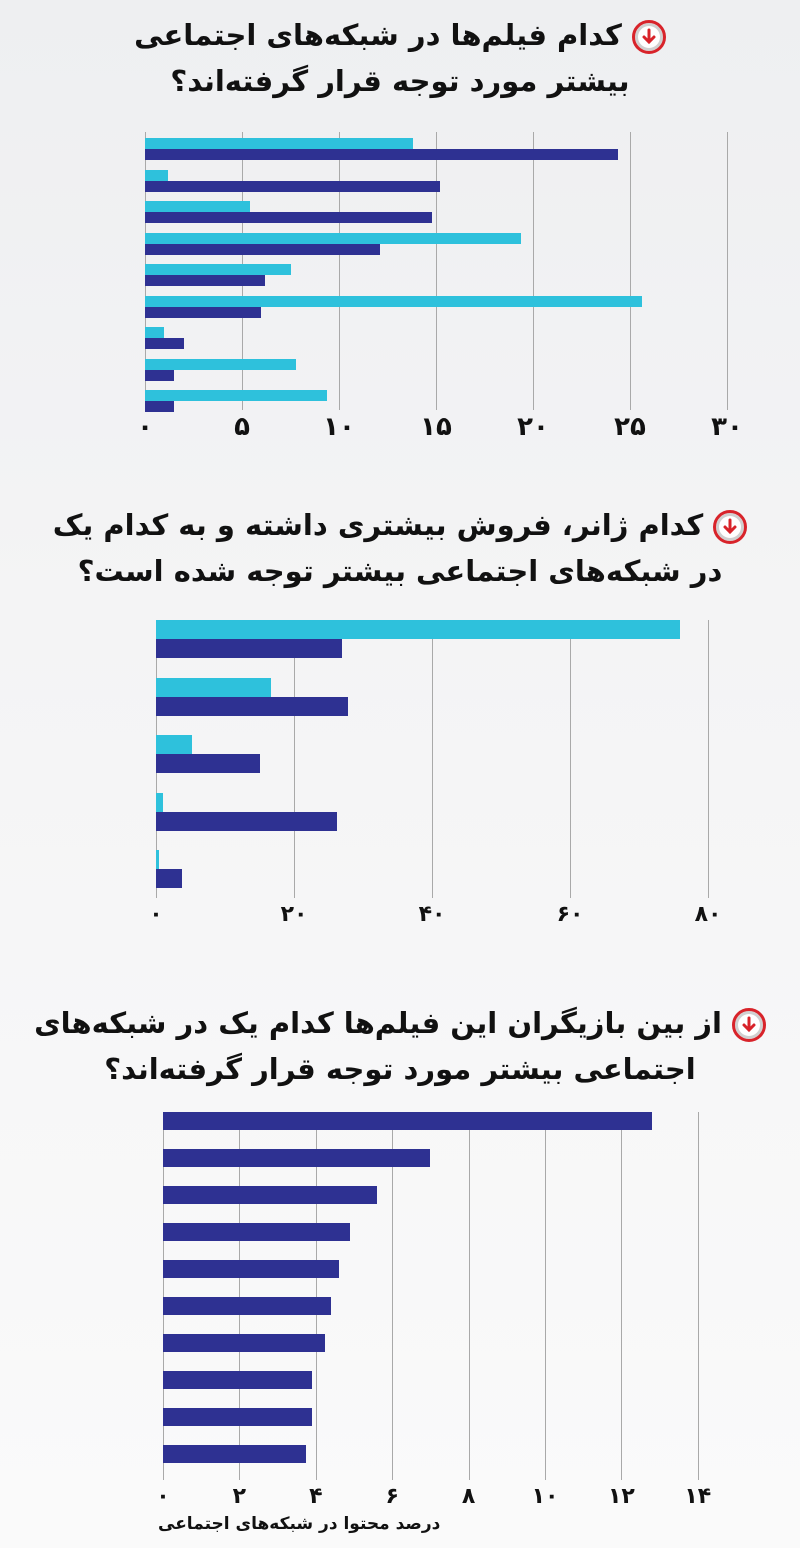 This screenshot has height=1548, width=800. I want to click on chart2-title-line2: در شبکه‌های اجتماعی بیشتر توجه شده است؟, so click(400, 571).